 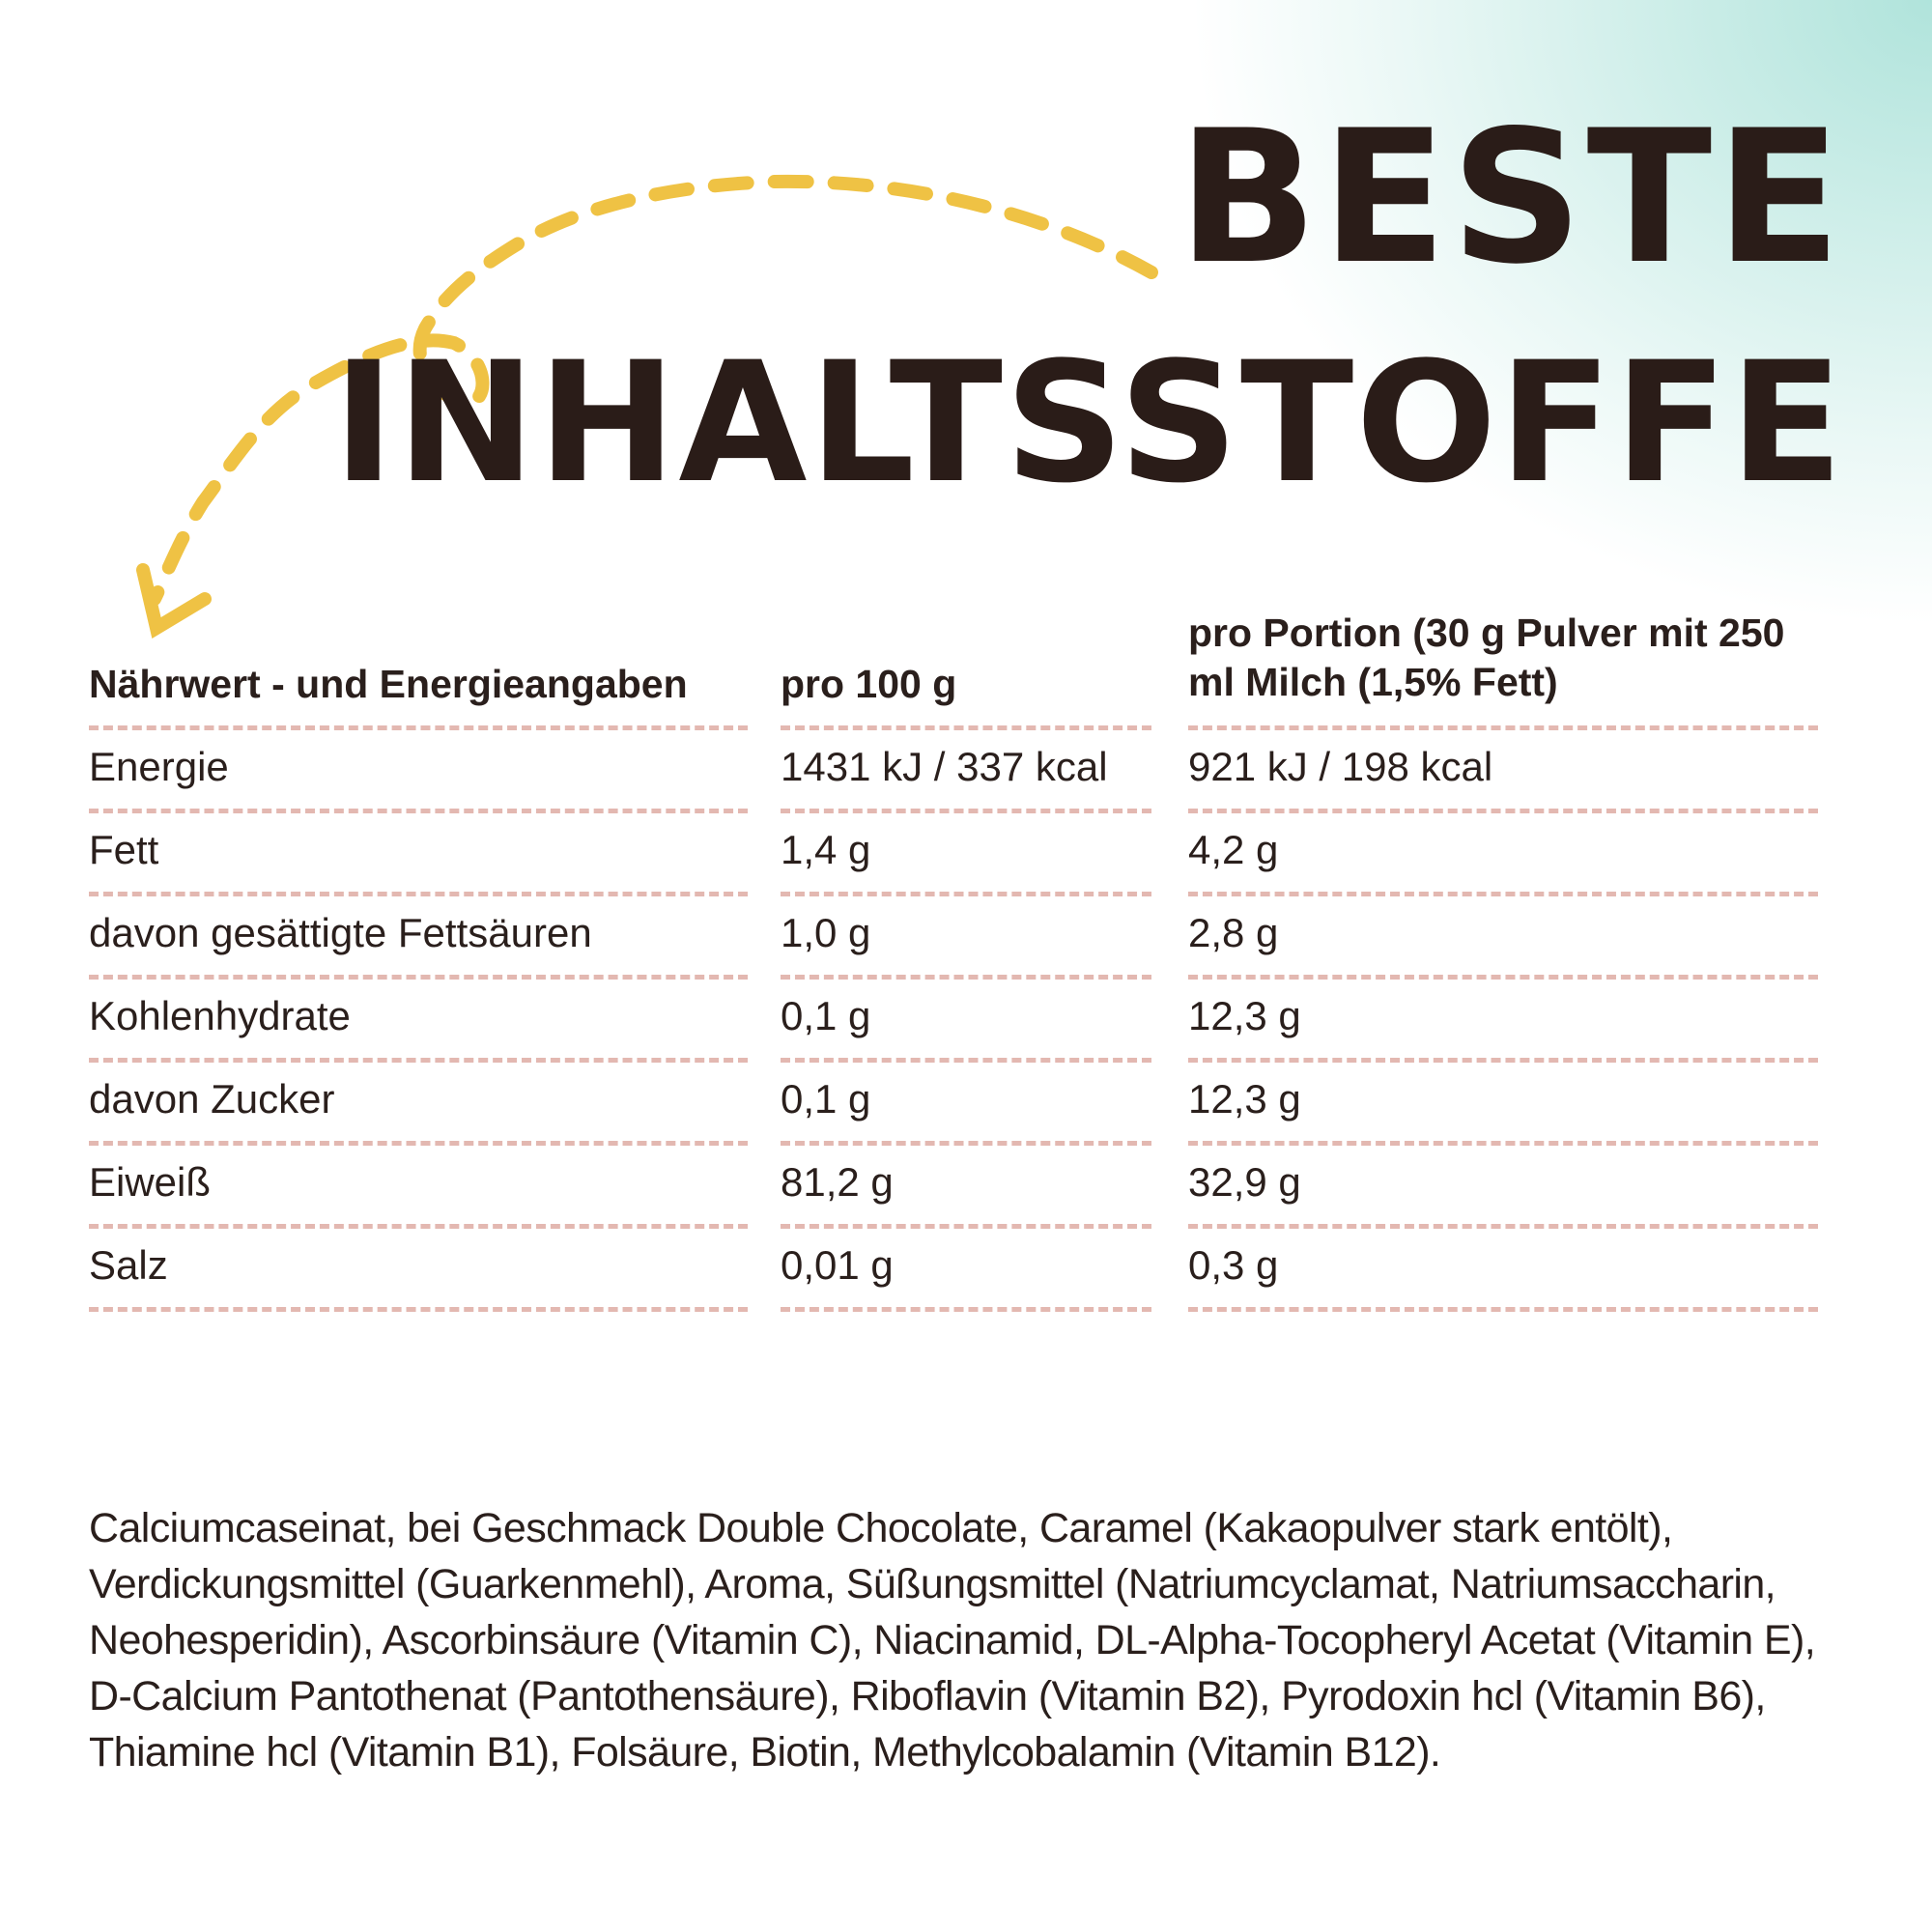 What do you see at coordinates (418, 695) in the screenshot?
I see `header-nutrient: Nährwert - und Energieangaben` at bounding box center [418, 695].